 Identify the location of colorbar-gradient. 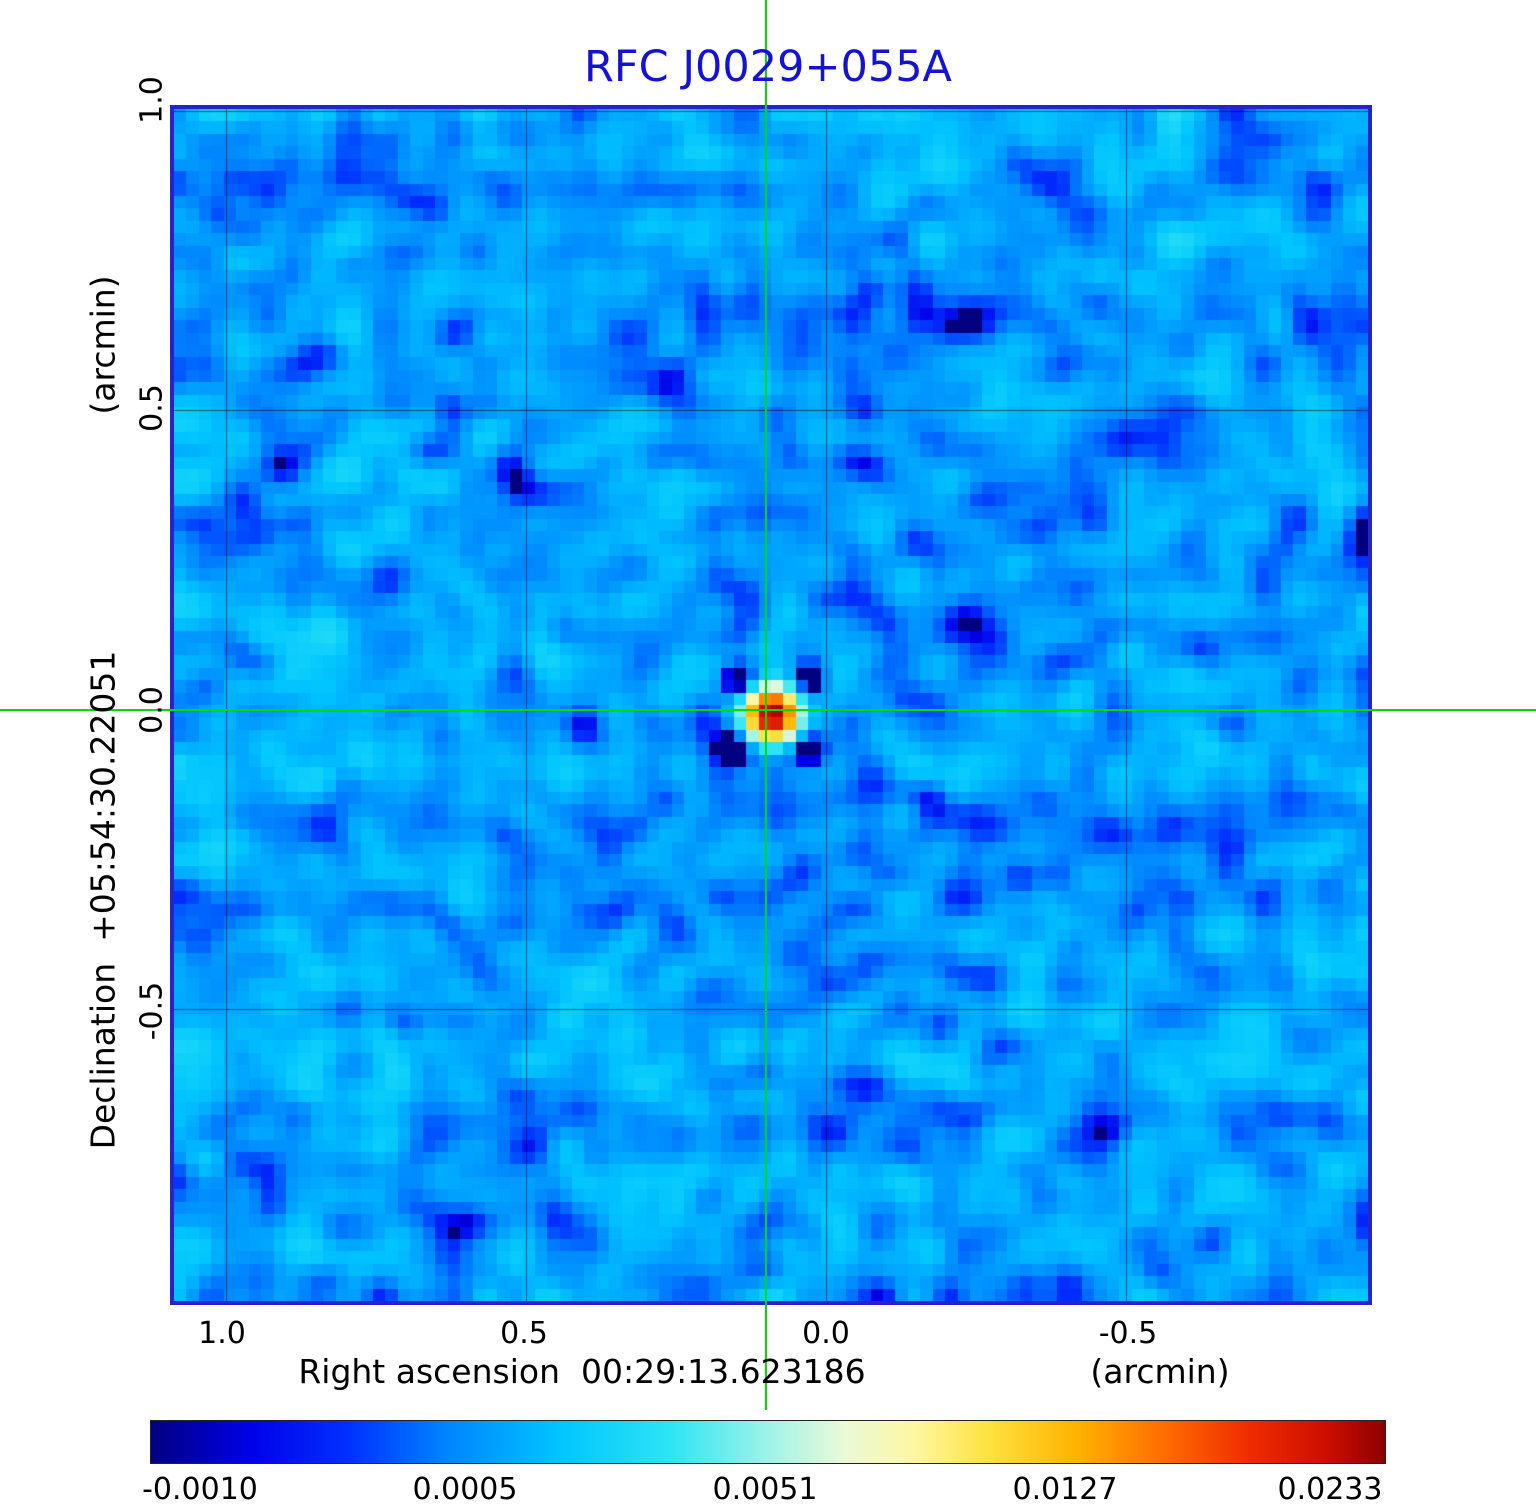
(768, 1442).